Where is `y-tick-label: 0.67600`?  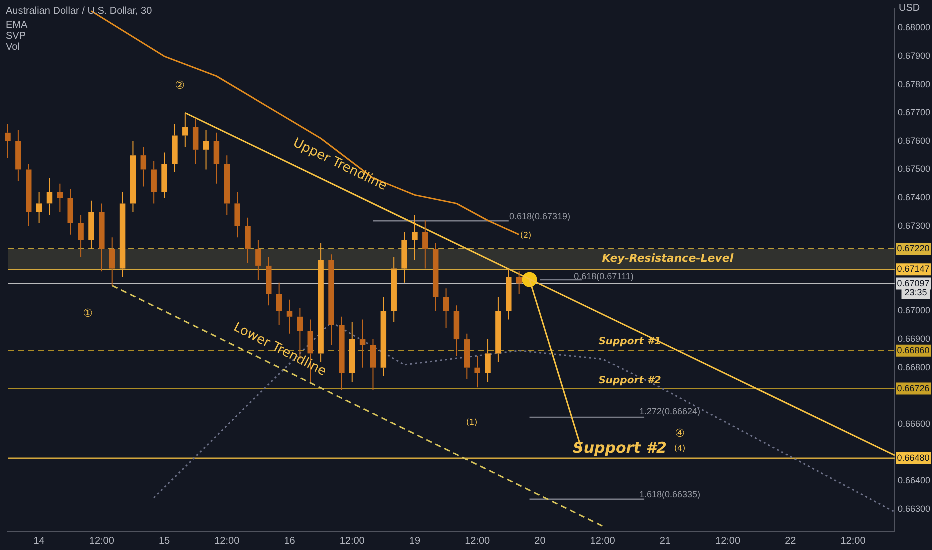 y-tick-label: 0.67600 is located at coordinates (914, 141).